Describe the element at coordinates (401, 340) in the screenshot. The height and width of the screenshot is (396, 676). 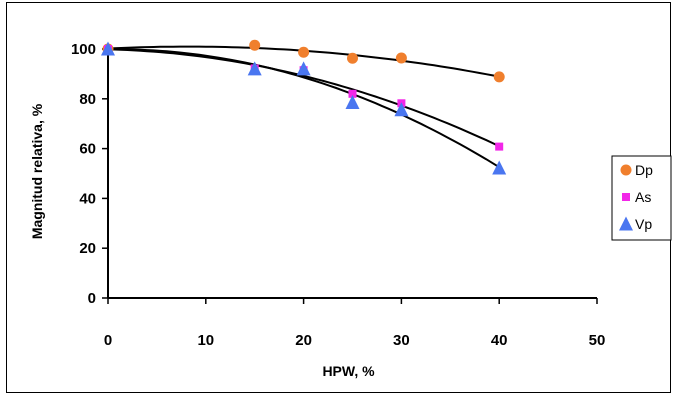
I see `x-tick-label: 30` at that location.